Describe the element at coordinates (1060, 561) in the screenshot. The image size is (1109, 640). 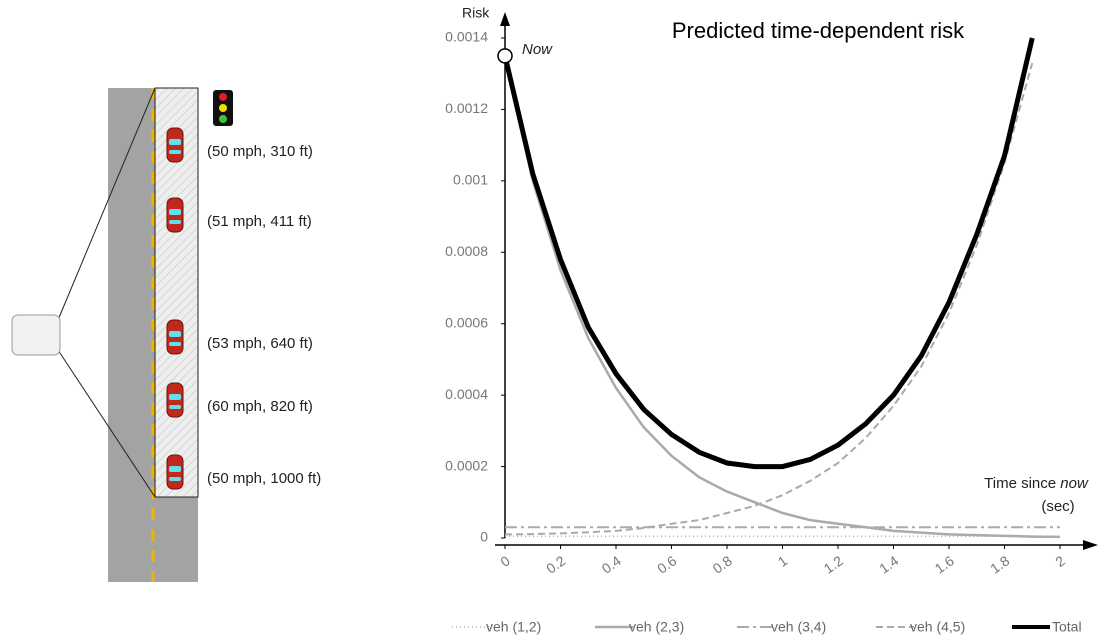
I see `x-tick-label: 2` at that location.